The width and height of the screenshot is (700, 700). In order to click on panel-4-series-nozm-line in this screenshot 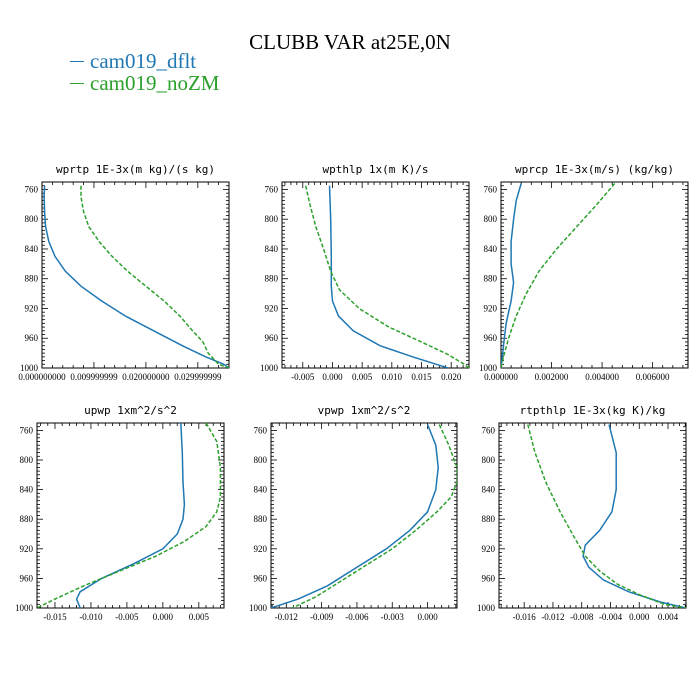, I will do `click(374, 516)`.